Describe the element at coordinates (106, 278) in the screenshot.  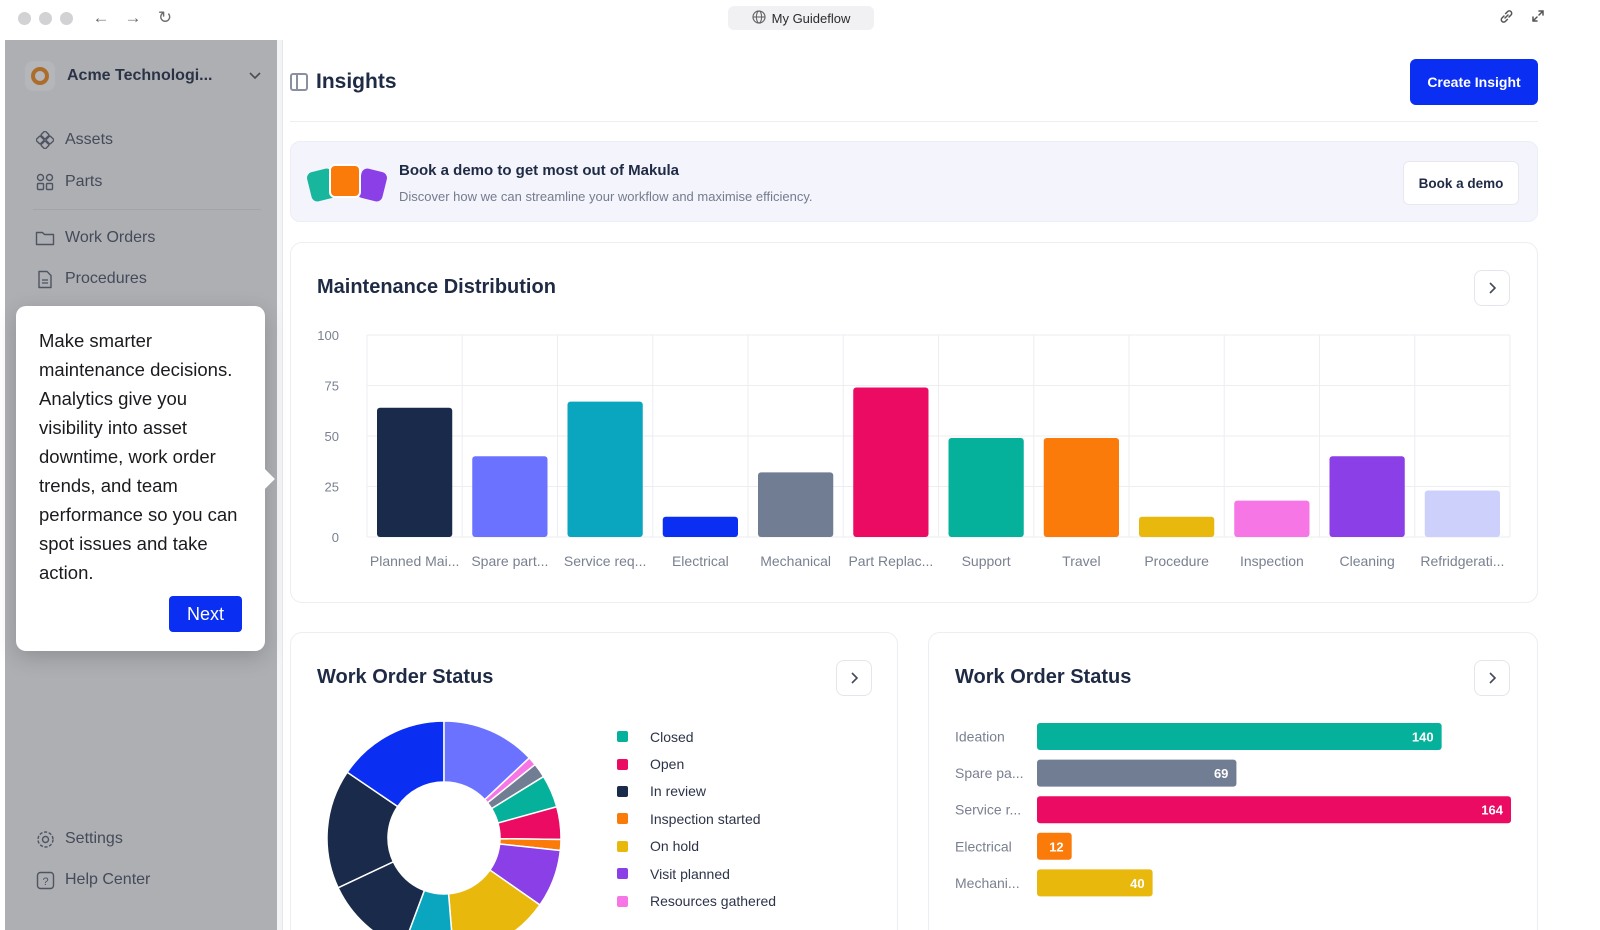
I see `sidebar-item-label: Procedures` at that location.